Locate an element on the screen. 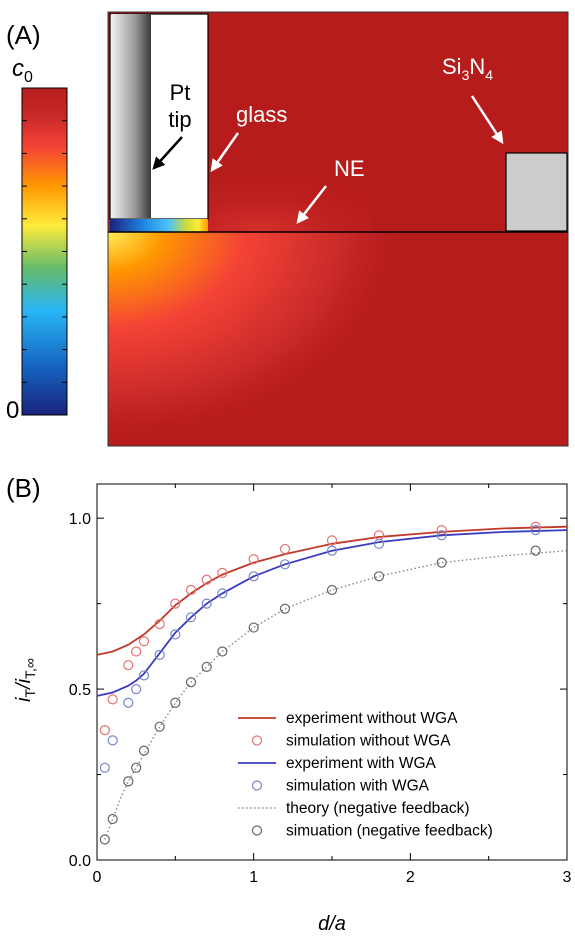 Image resolution: width=575 pixels, height=940 pixels. pt-arrow is located at coordinates (167, 153).